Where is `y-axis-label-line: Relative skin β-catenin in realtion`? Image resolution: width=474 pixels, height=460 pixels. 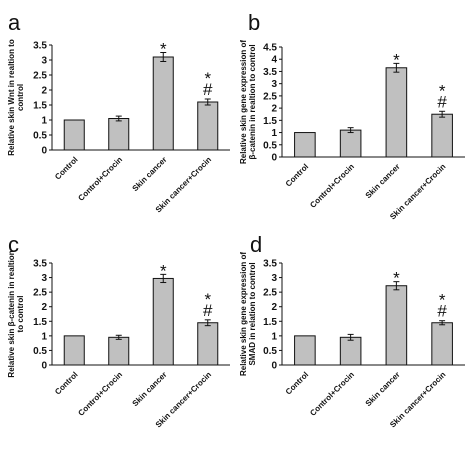
y-axis-label-line: Relative skin β-catenin in realtion is located at coordinates (11, 313).